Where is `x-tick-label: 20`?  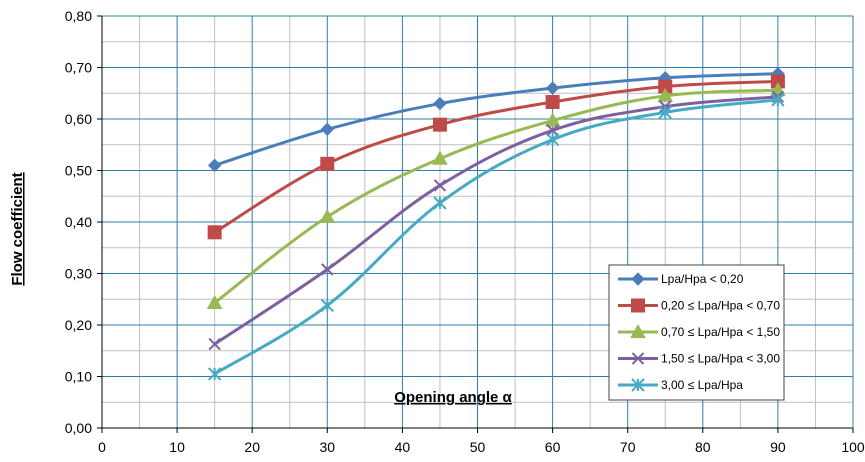
x-tick-label: 20 is located at coordinates (252, 447).